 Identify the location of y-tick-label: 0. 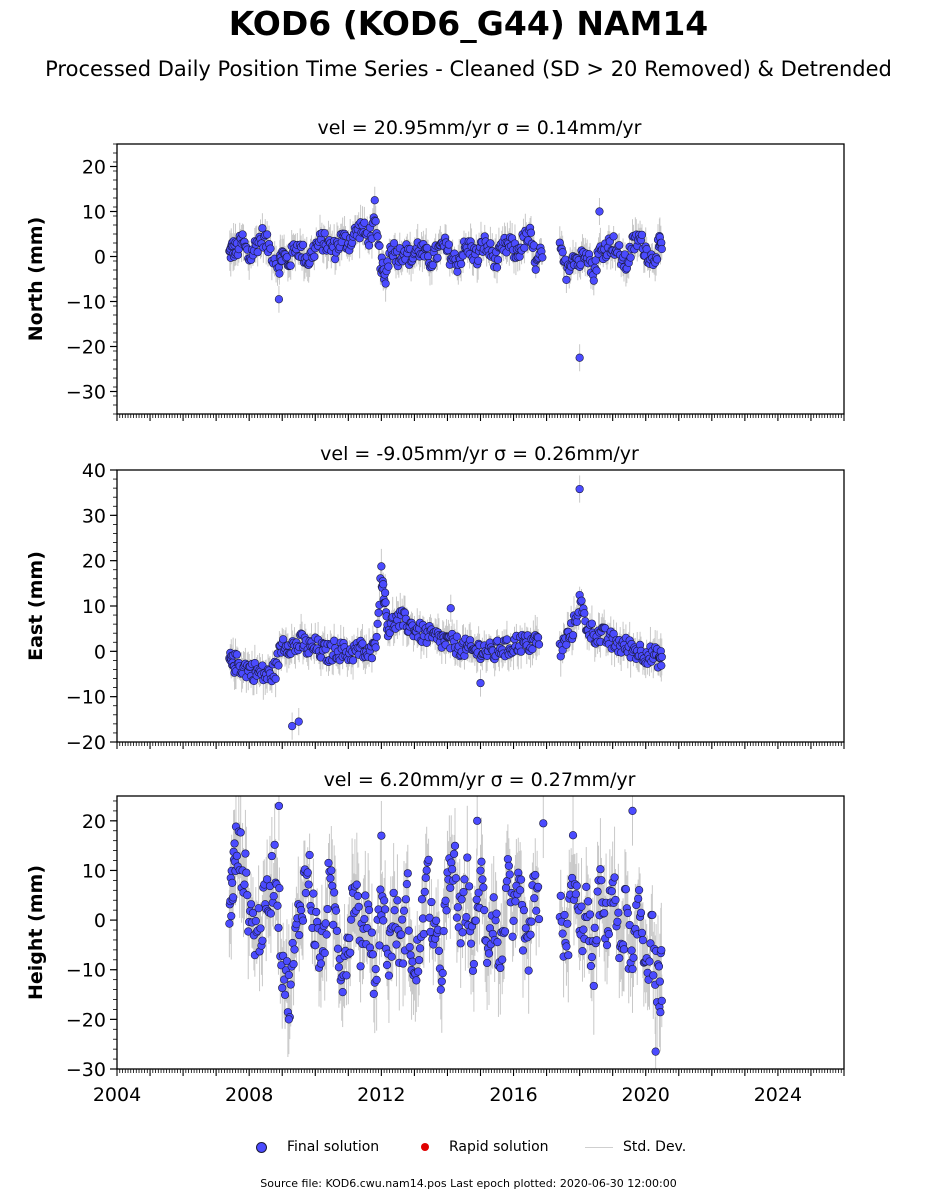
(100, 258).